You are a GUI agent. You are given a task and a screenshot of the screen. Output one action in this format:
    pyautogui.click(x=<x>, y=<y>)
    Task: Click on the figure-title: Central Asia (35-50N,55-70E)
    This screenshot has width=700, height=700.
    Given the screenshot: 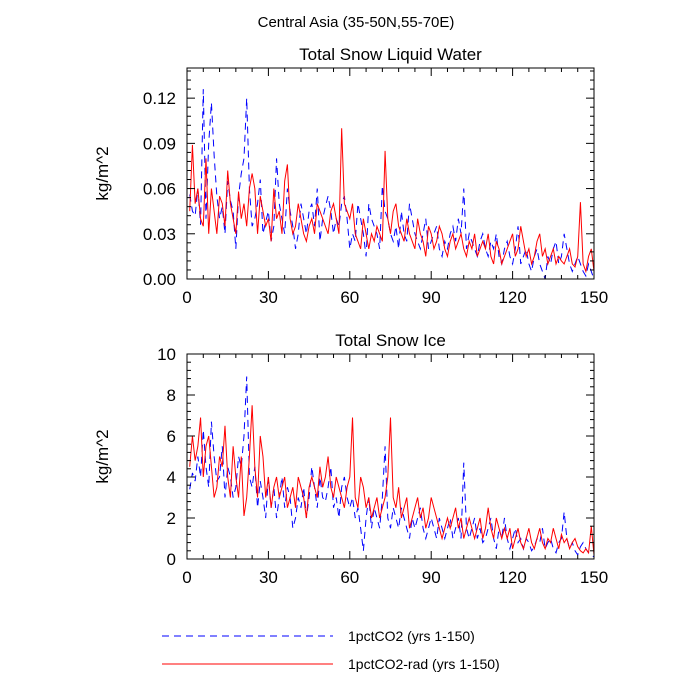 What is the action you would take?
    pyautogui.click(x=356, y=22)
    